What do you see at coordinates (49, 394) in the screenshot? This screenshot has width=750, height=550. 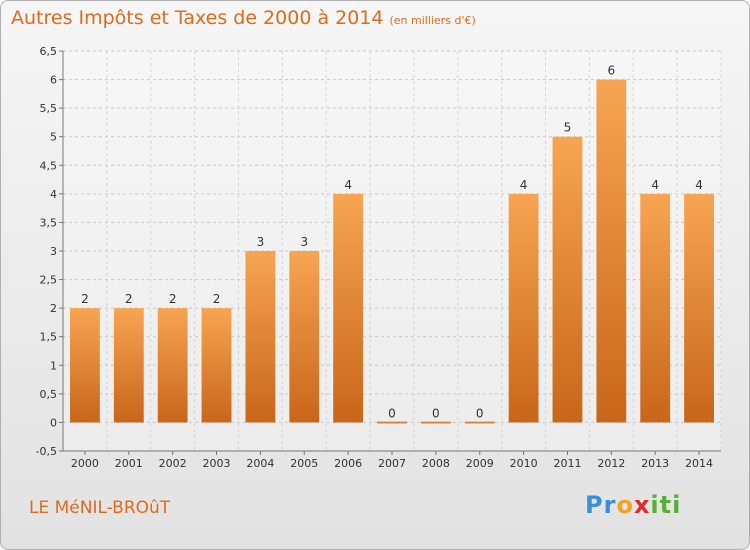 I see `y-tick-label: 0,5` at bounding box center [49, 394].